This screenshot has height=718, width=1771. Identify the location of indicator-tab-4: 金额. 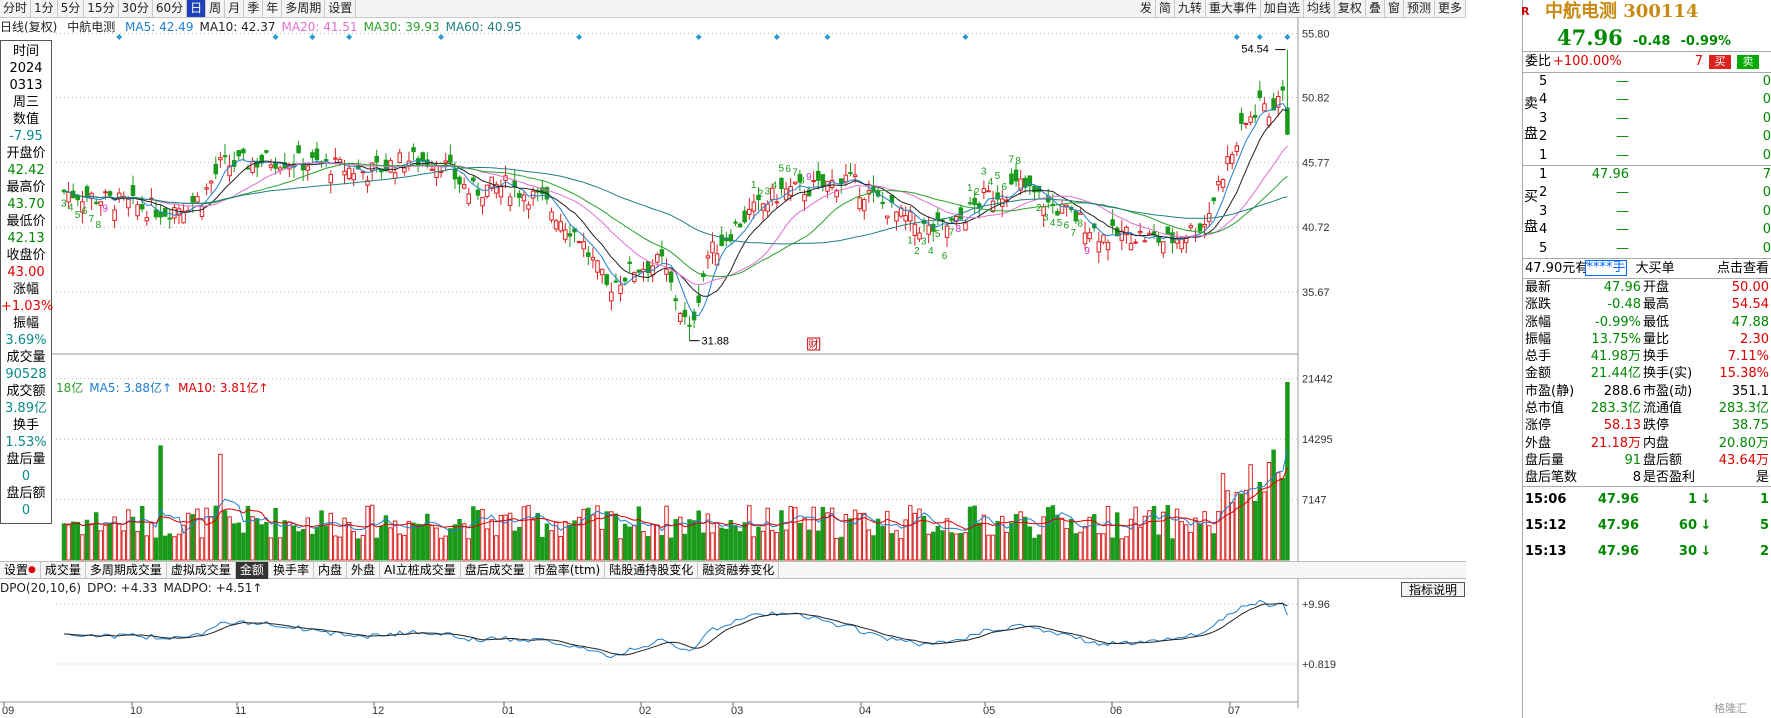
(252, 570).